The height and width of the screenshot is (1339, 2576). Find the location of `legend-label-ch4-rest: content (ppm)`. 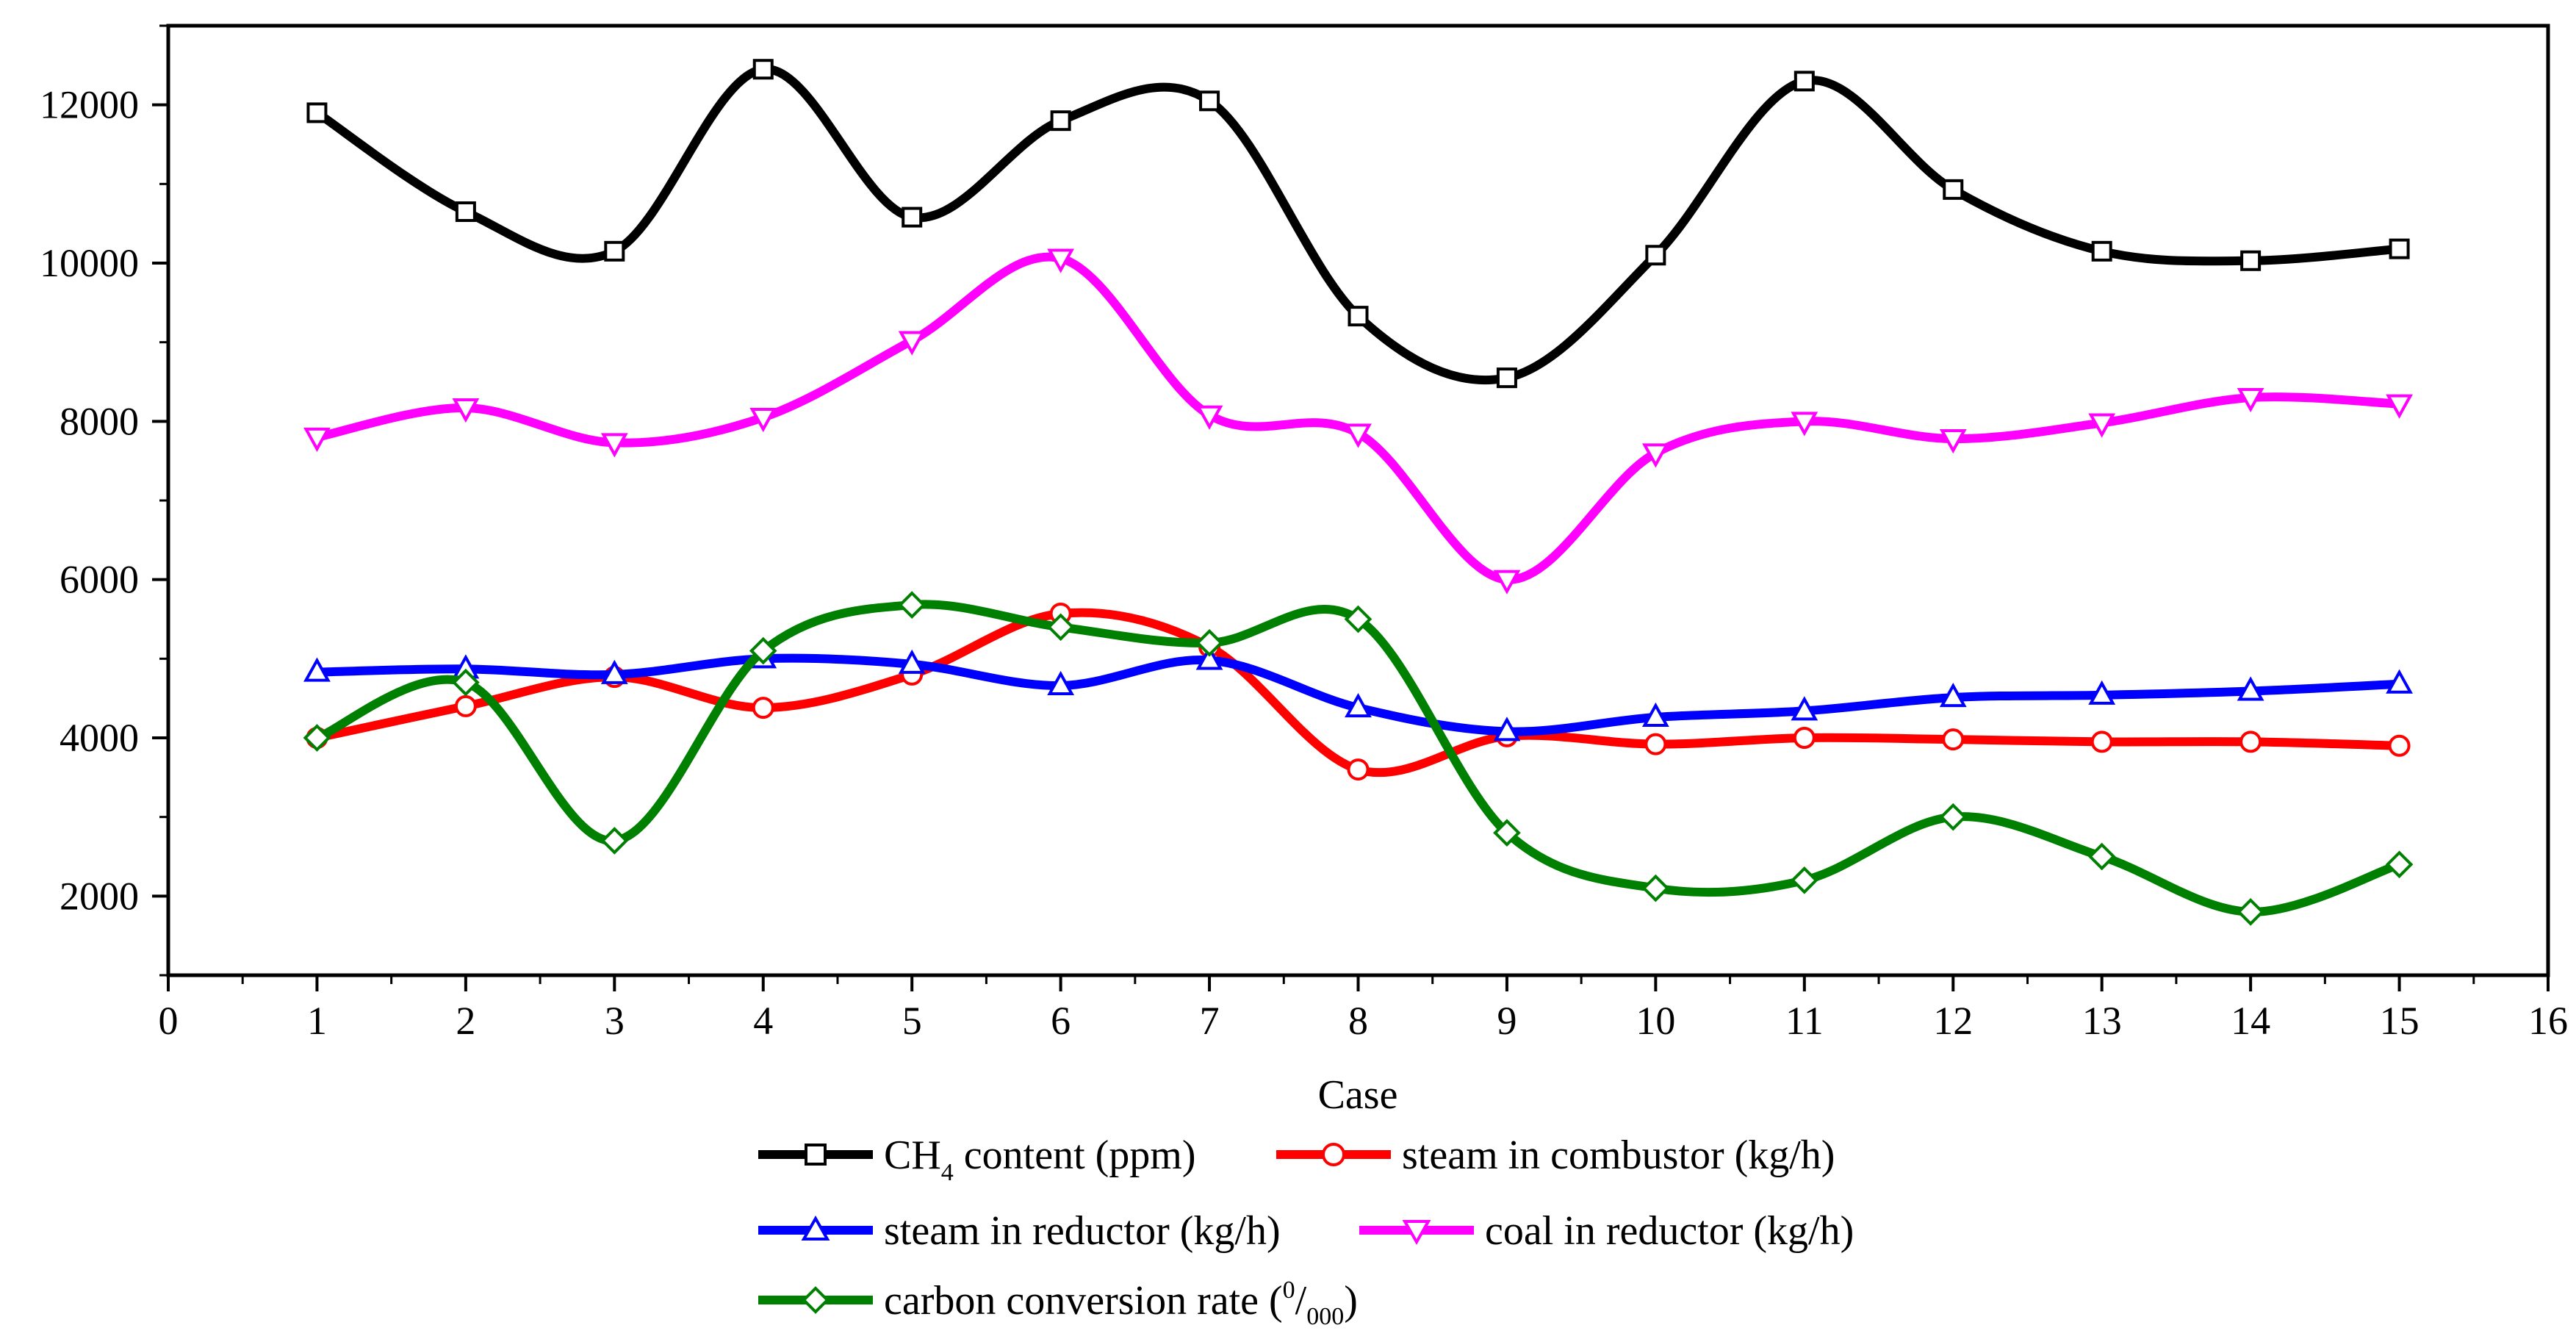

legend-label-ch4-rest: content (ppm) is located at coordinates (1075, 1155).